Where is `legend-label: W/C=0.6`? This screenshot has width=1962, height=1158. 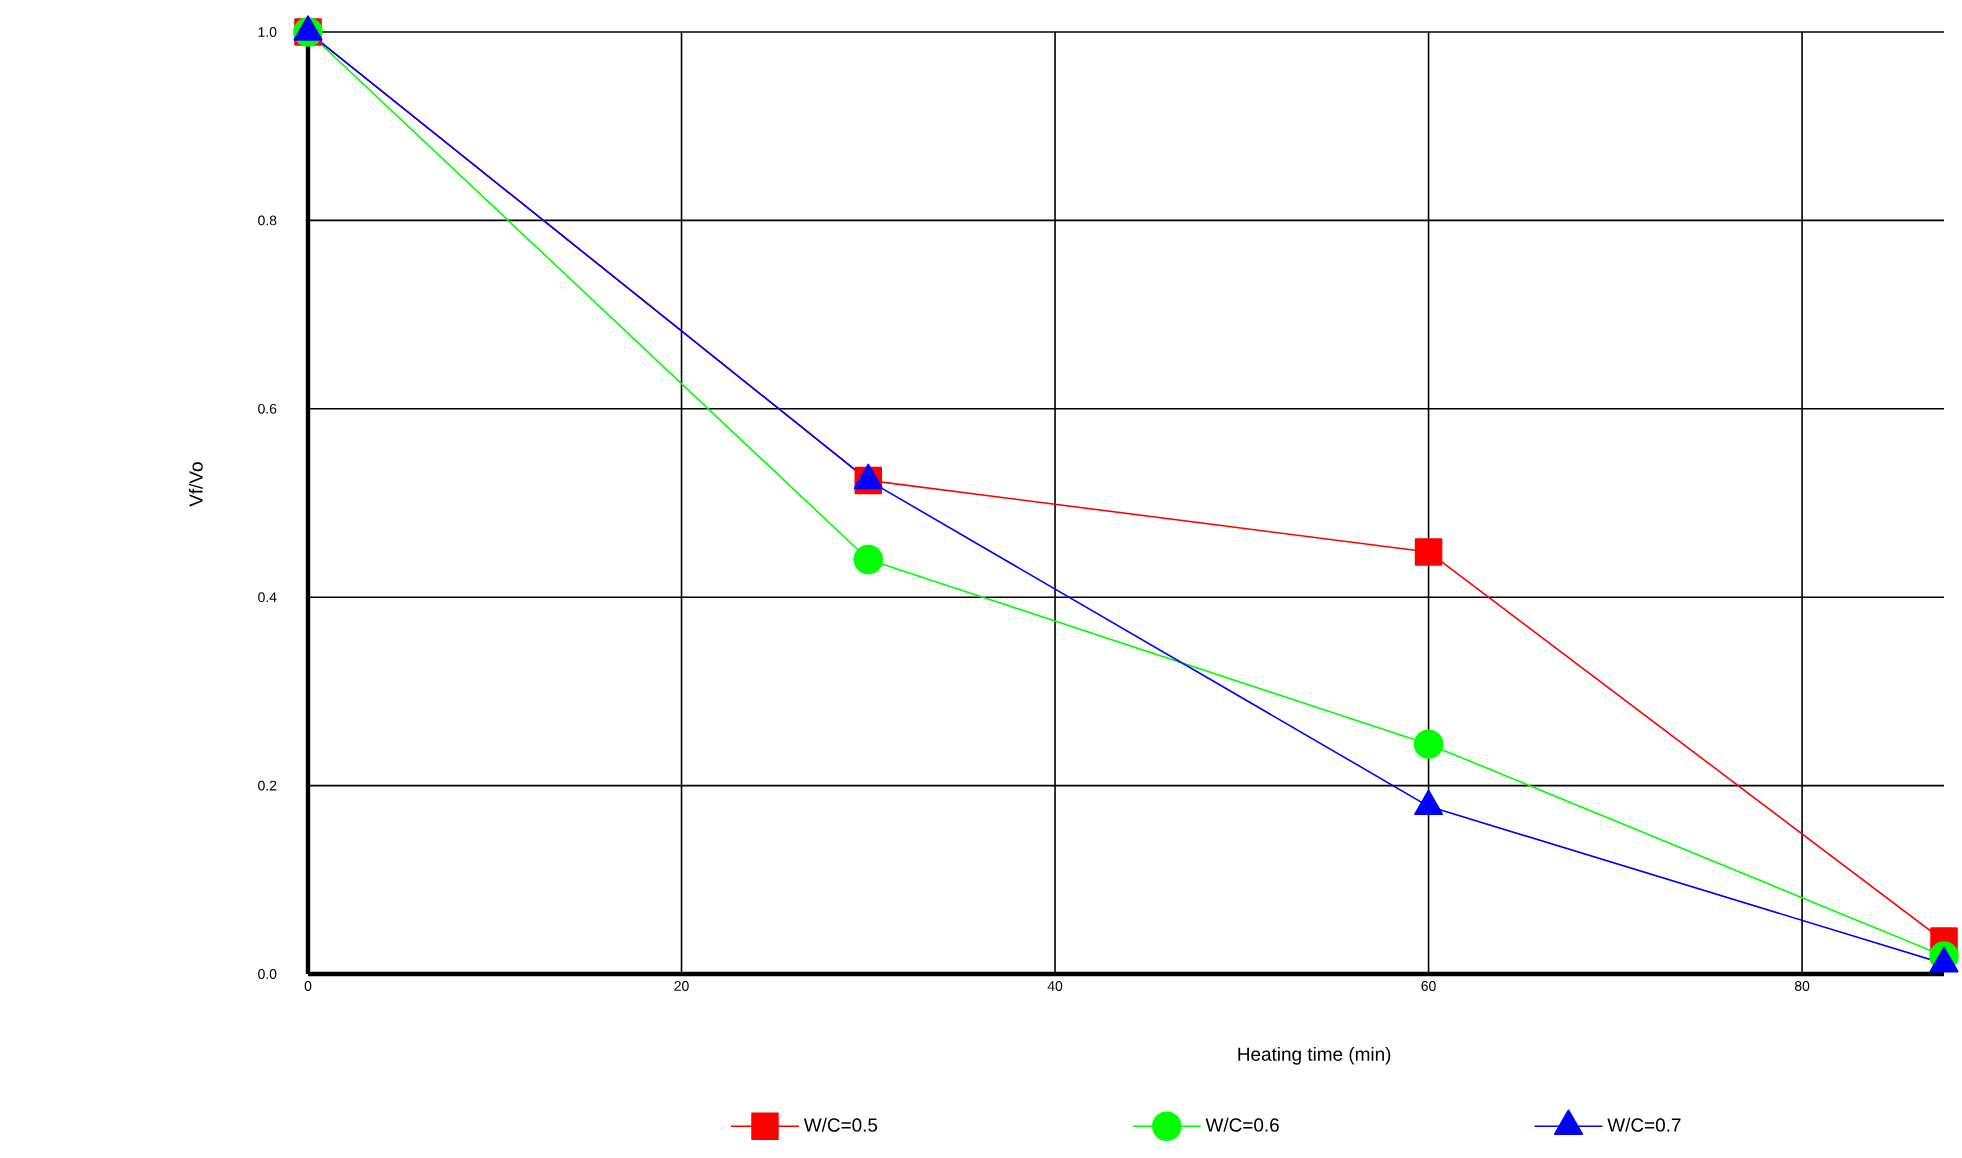
legend-label: W/C=0.6 is located at coordinates (1242, 1124).